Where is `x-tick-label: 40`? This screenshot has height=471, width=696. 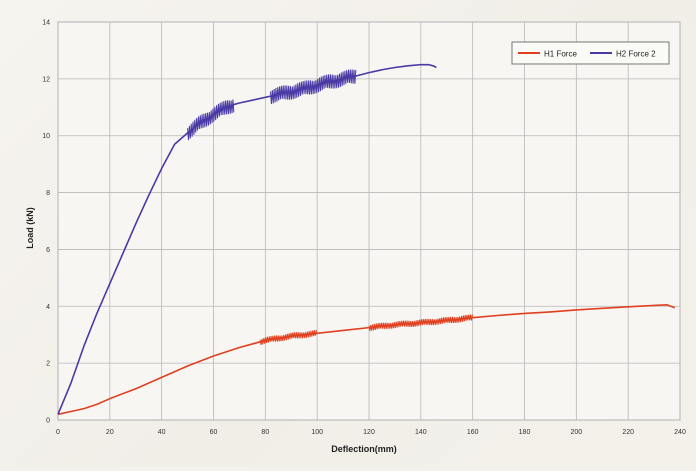 x-tick-label: 40 is located at coordinates (162, 432).